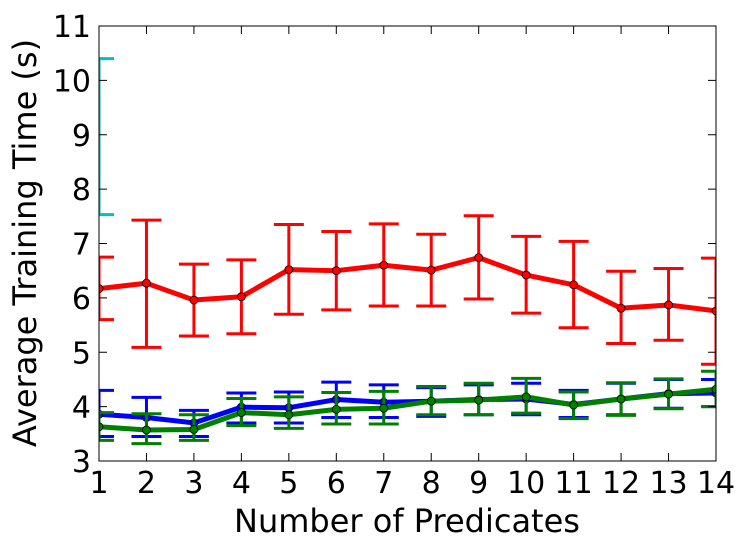  I want to click on x-axis-label: Number of Predicates, so click(407, 521).